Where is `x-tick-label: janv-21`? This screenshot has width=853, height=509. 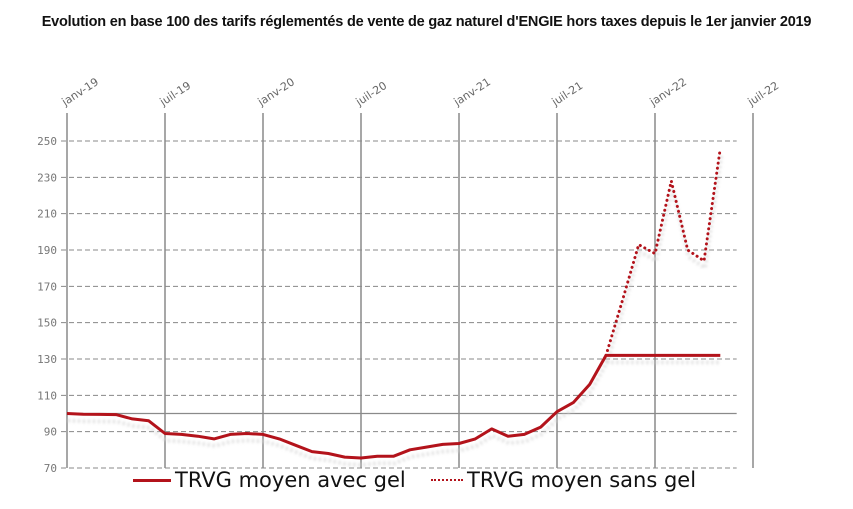 x-tick-label: janv-21 is located at coordinates (472, 92).